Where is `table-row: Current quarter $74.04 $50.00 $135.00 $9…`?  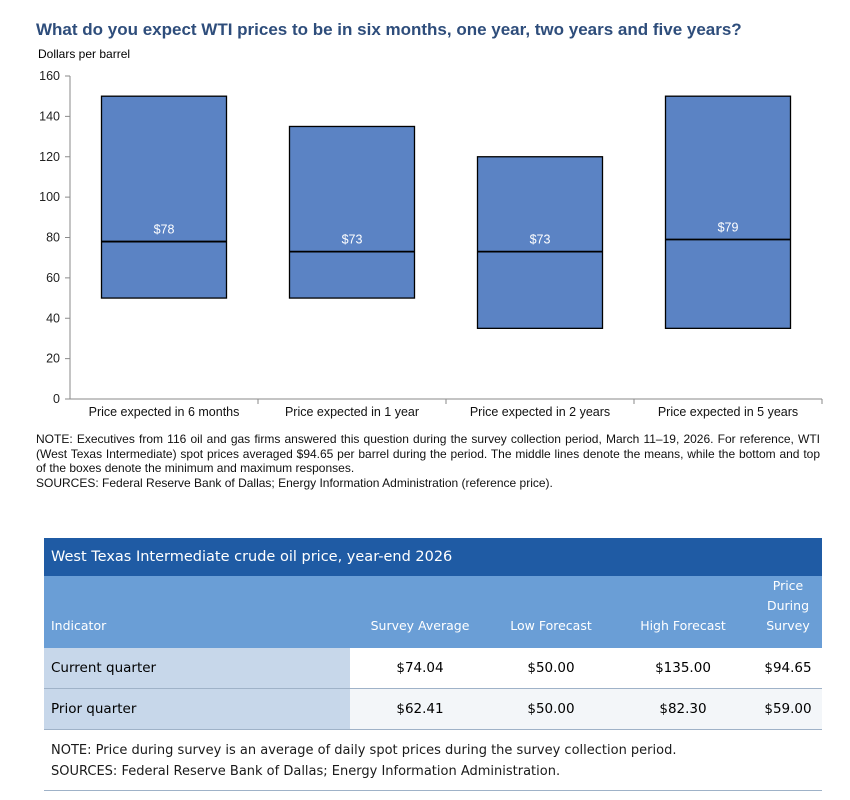
table-row: Current quarter $74.04 $50.00 $135.00 $9… is located at coordinates (433, 668).